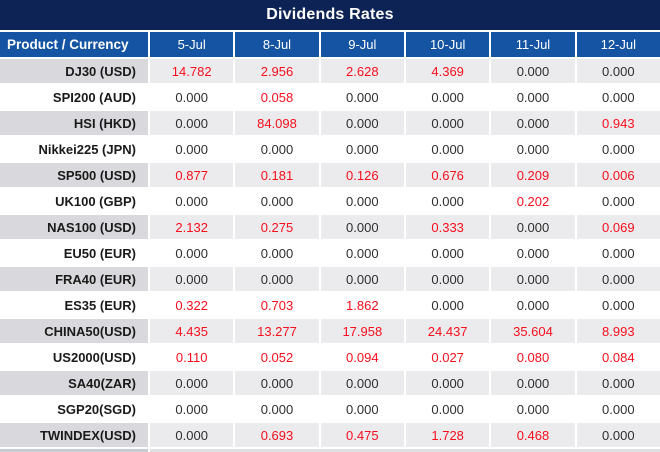 The width and height of the screenshot is (660, 452). What do you see at coordinates (618, 227) in the screenshot?
I see `value-cell: 0.069` at bounding box center [618, 227].